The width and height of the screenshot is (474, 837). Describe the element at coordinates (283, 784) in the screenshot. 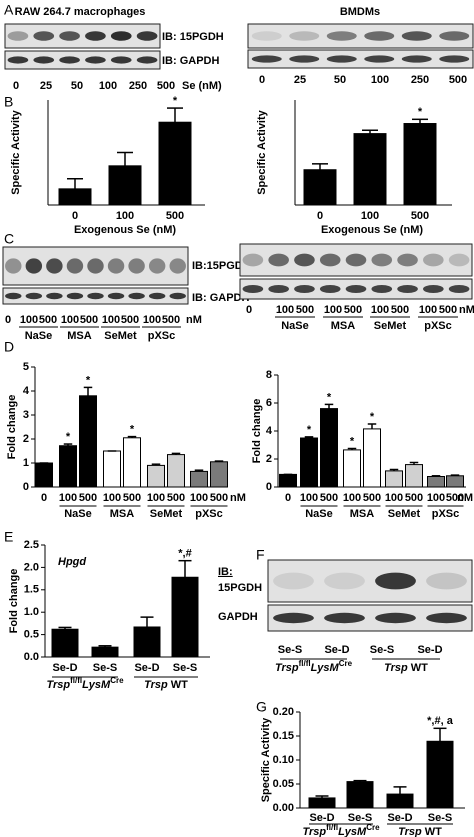

I see `y-tick-label: 0.05` at that location.